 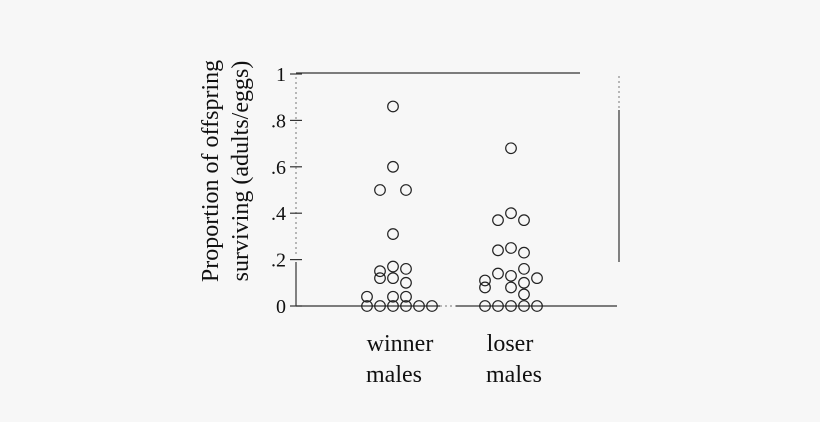 What do you see at coordinates (278, 121) in the screenshot?
I see `y-tick-label: .8` at bounding box center [278, 121].